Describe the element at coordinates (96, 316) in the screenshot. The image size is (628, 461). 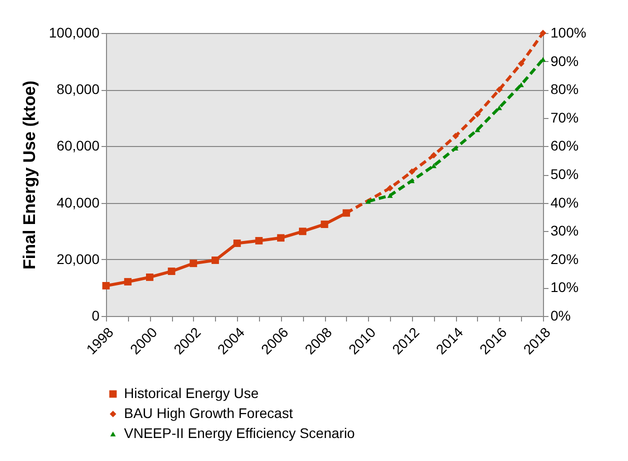
I see `y-tick-label: 0` at that location.